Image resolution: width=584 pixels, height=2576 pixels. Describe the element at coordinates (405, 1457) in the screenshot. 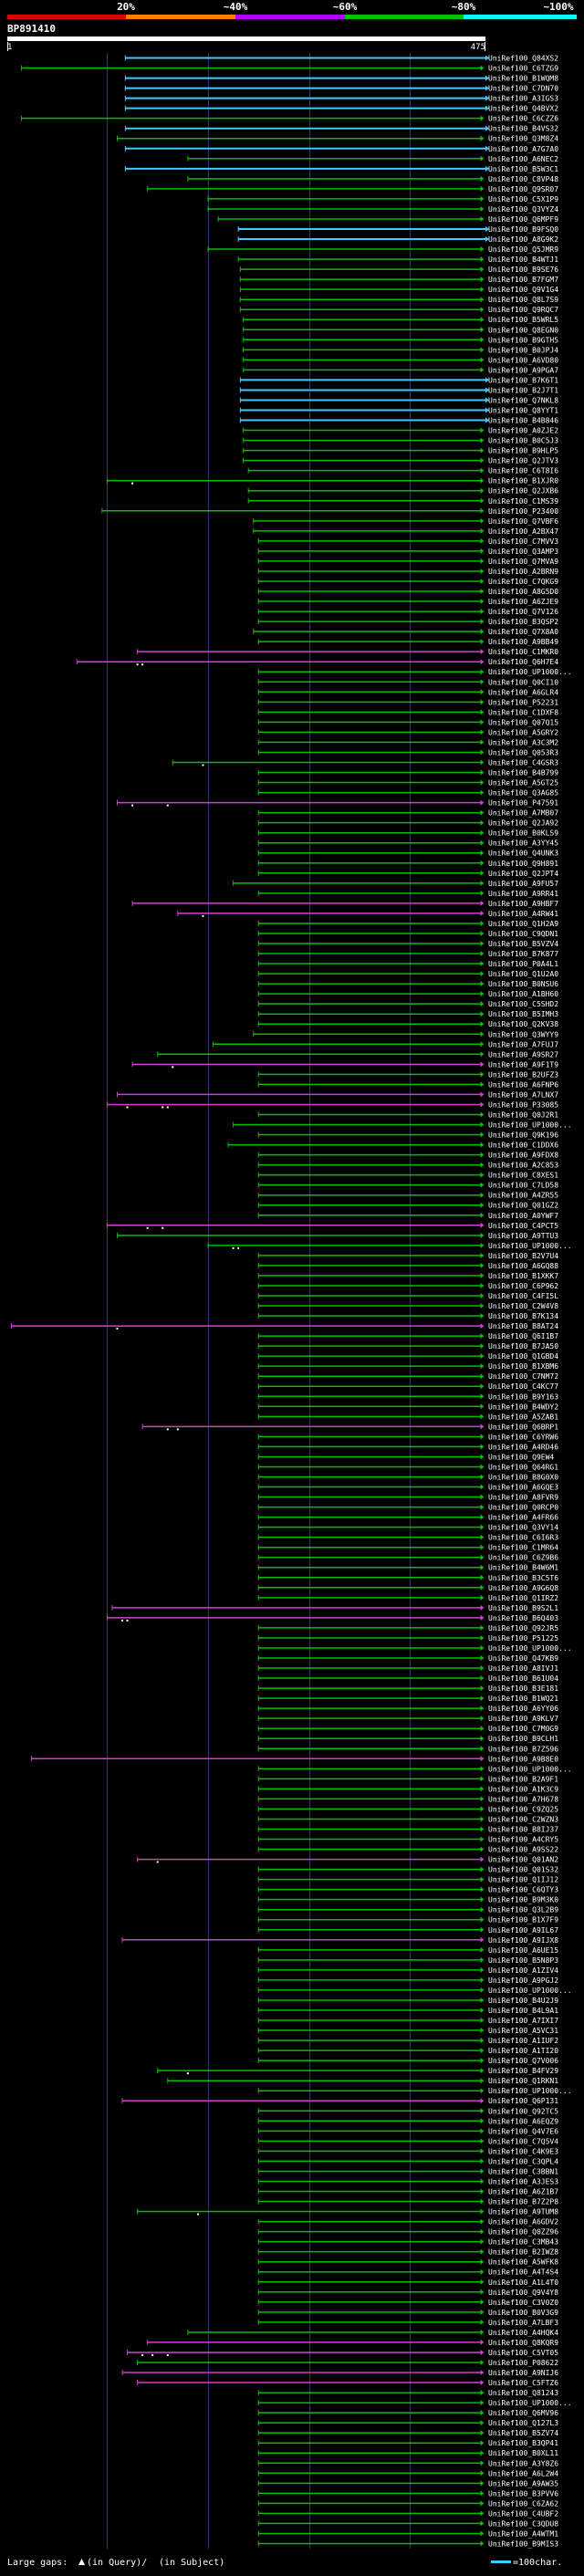

I see `hit-row: UniRef100_Q9EW4` at that location.